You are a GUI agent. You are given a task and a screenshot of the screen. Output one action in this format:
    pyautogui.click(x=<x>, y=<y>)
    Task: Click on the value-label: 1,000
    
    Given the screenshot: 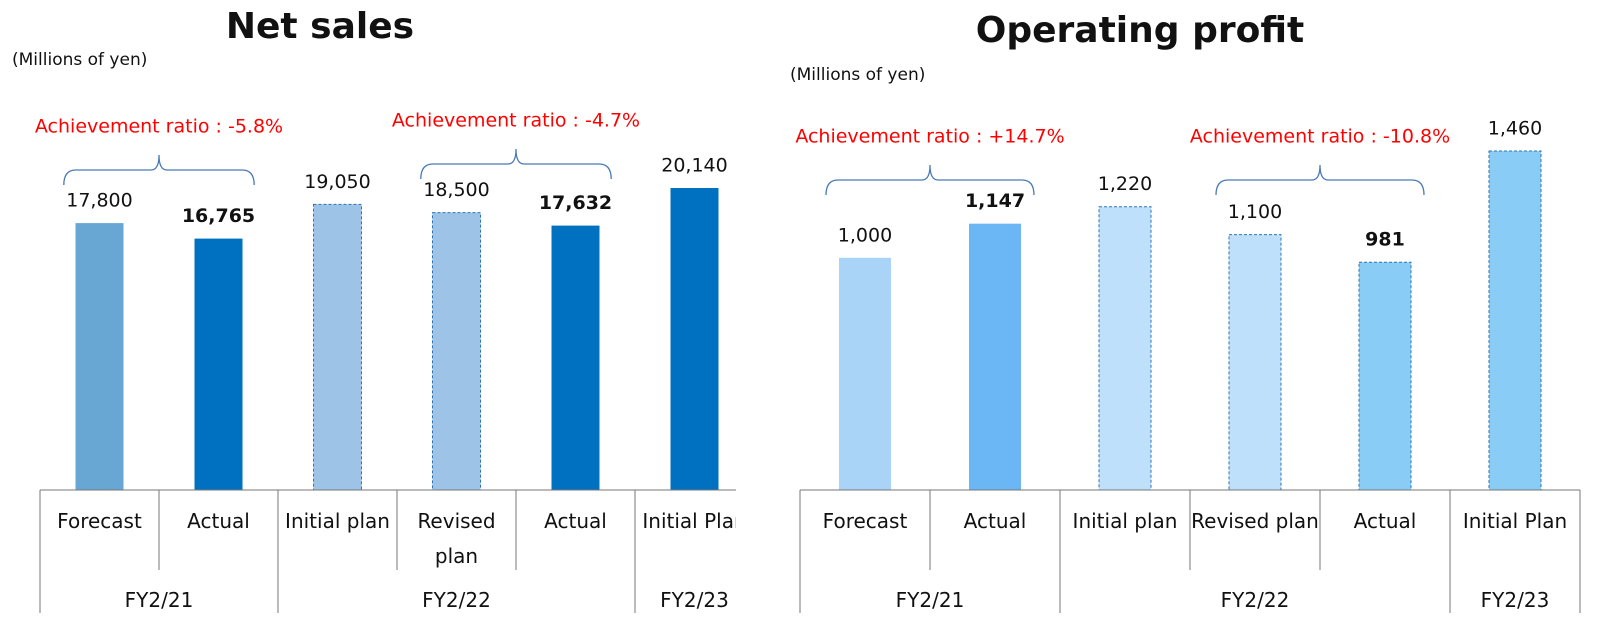 What is the action you would take?
    pyautogui.click(x=865, y=235)
    